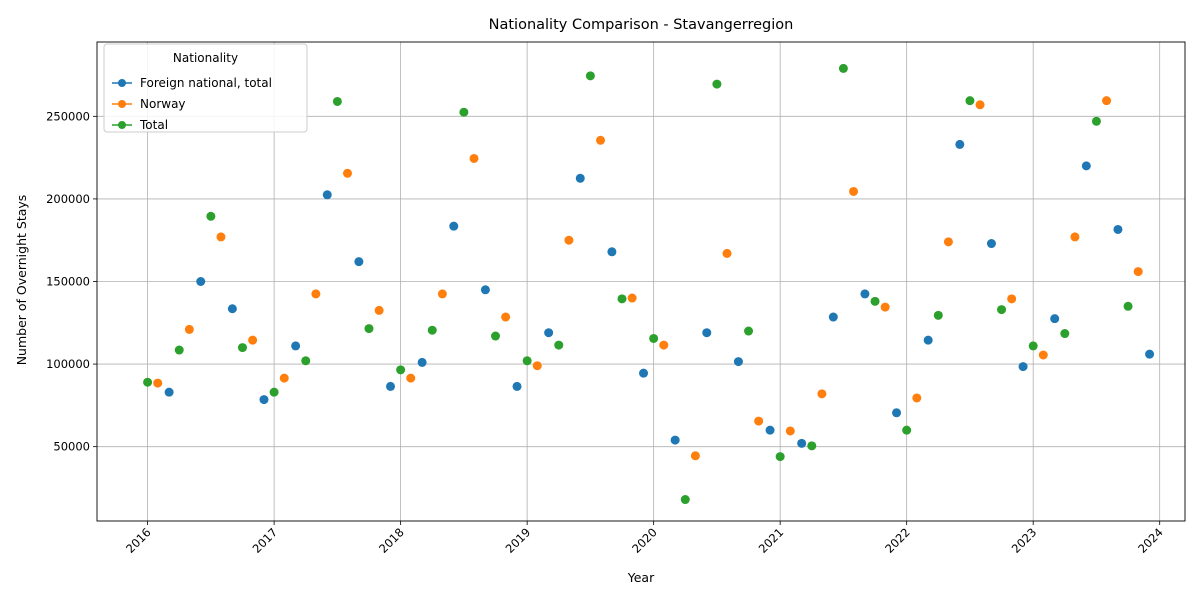 The image size is (1200, 600). I want to click on chart-title: Nationality Comparison - Stavangerregion, so click(641, 25).